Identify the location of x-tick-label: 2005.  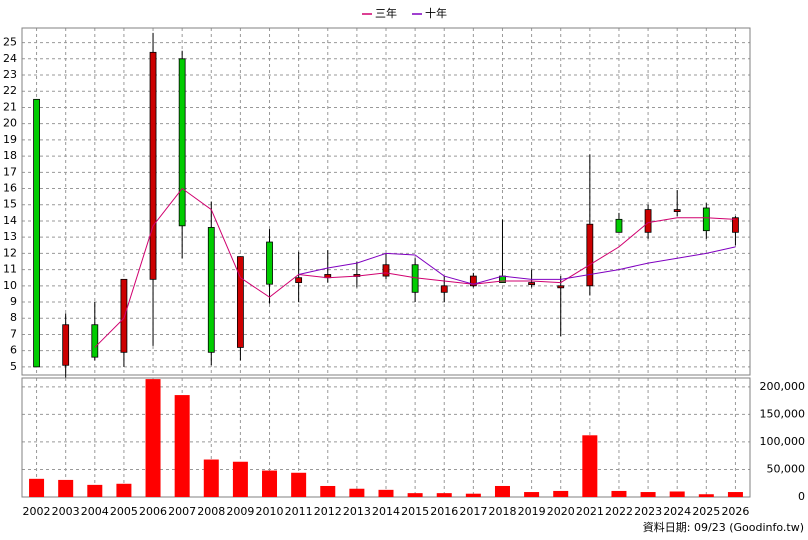
(124, 511).